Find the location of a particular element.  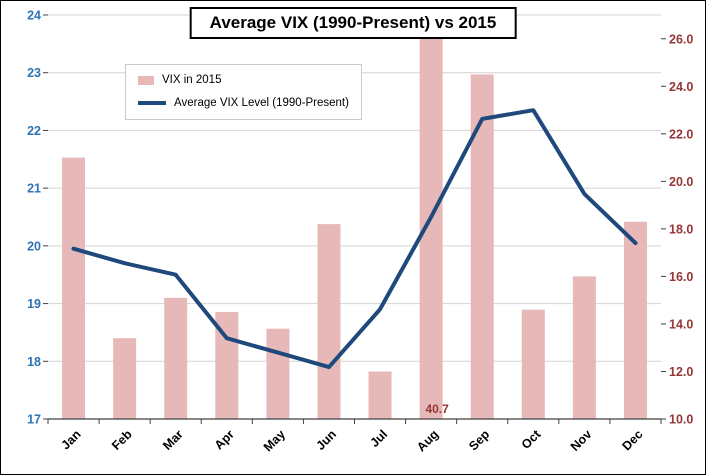

annotation-40.7: 40.7 is located at coordinates (437, 409).